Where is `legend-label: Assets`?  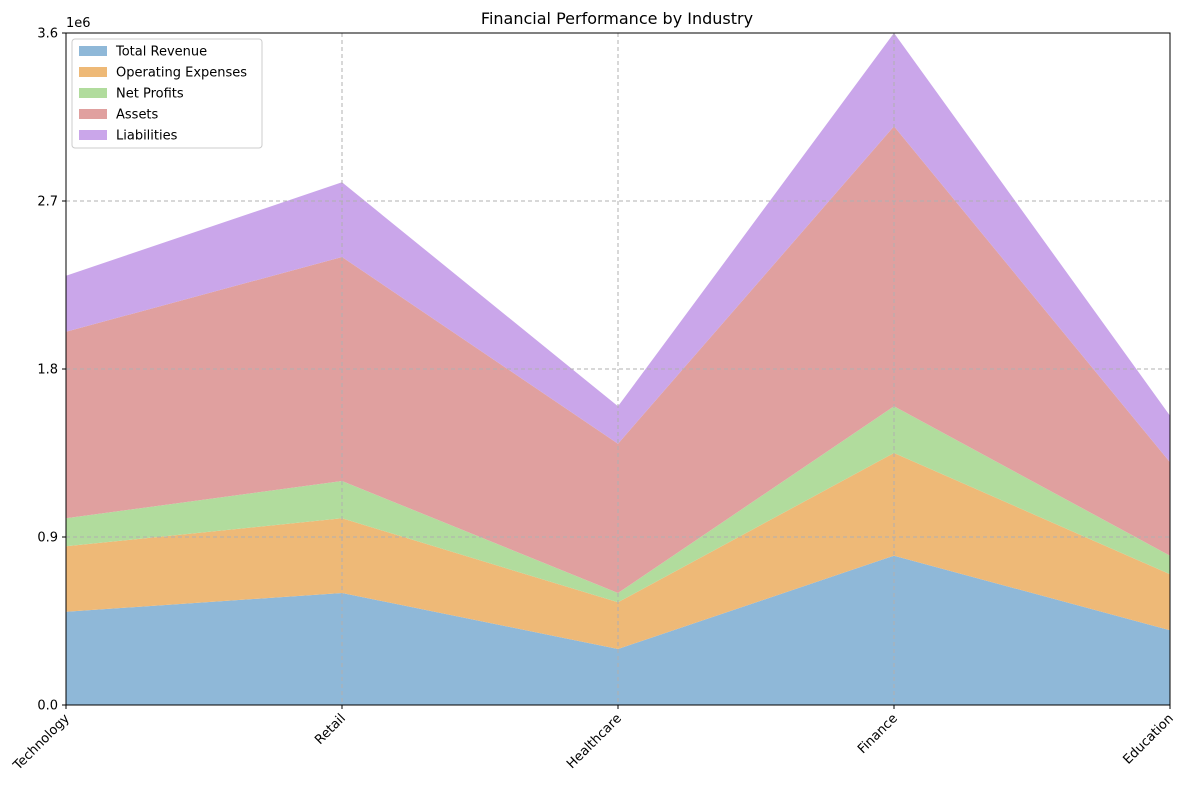 legend-label: Assets is located at coordinates (137, 115).